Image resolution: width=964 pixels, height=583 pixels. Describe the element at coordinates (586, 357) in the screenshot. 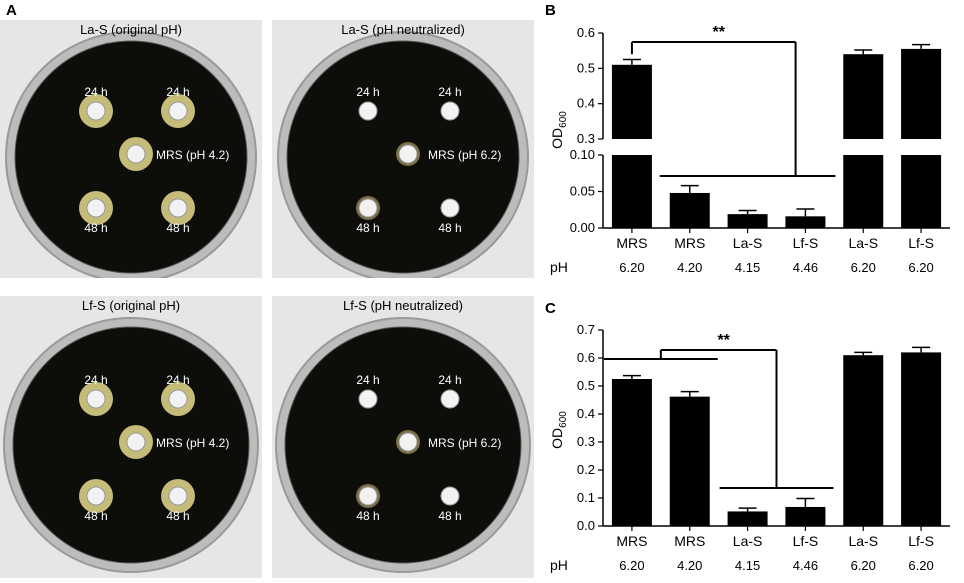

I see `y-tick-label: 0.6` at that location.